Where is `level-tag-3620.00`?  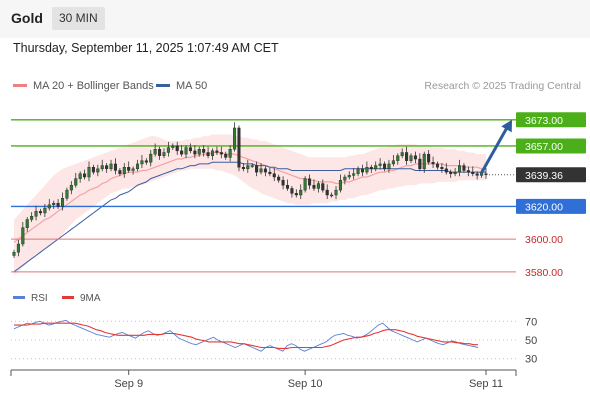 level-tag-3620.00 is located at coordinates (551, 206).